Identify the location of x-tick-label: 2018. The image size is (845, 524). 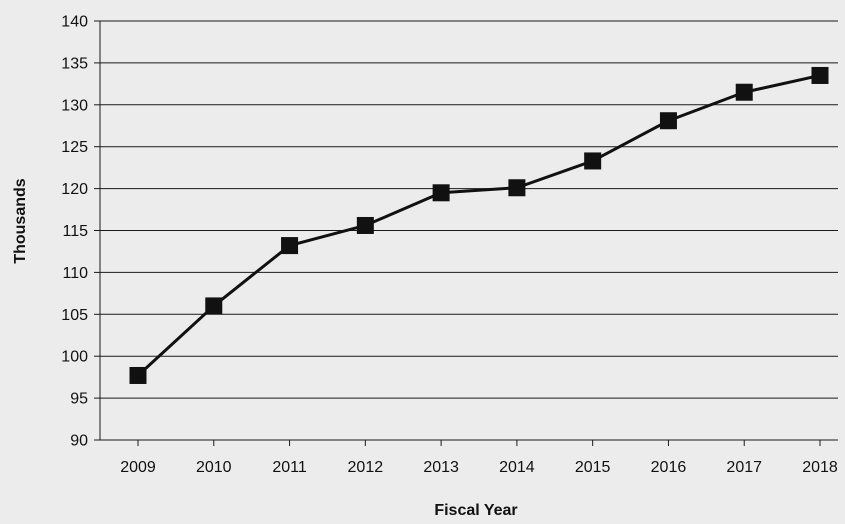
(820, 467).